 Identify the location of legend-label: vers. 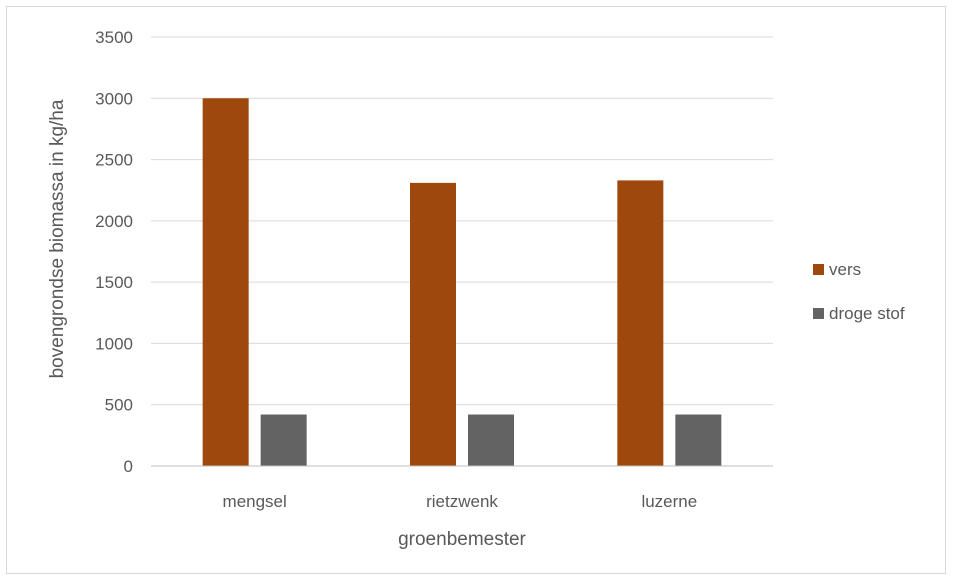
(845, 269).